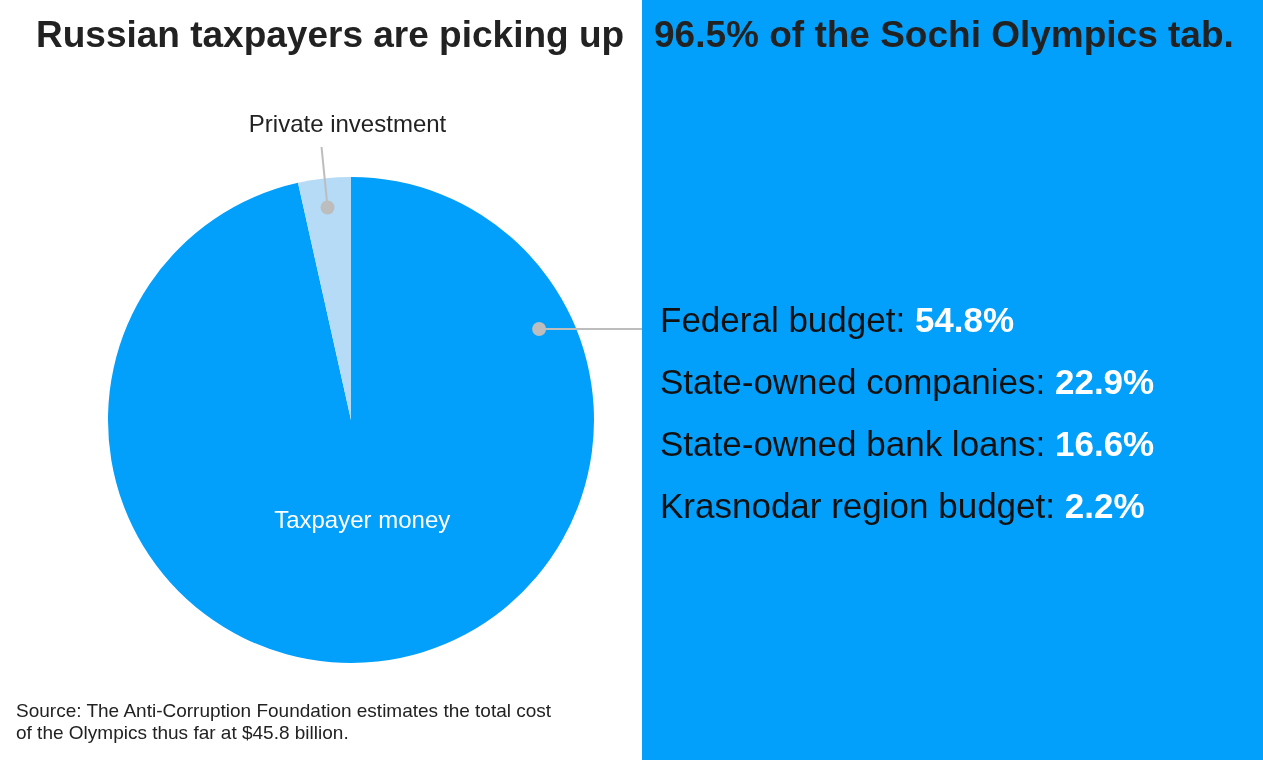  What do you see at coordinates (838, 320) in the screenshot?
I see `text: Federal budget: 54.8%` at bounding box center [838, 320].